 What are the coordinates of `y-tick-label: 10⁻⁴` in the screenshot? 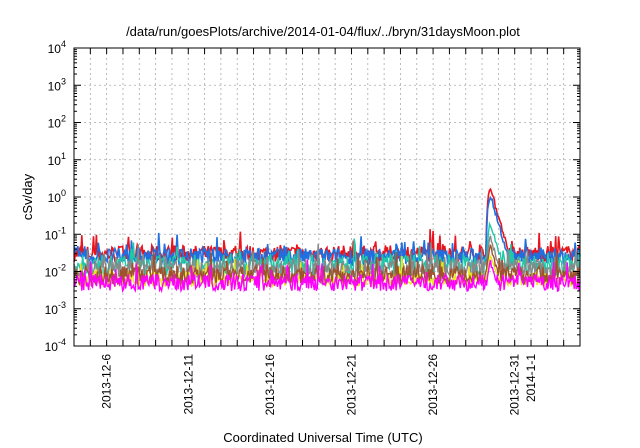 It's located at (55, 345).